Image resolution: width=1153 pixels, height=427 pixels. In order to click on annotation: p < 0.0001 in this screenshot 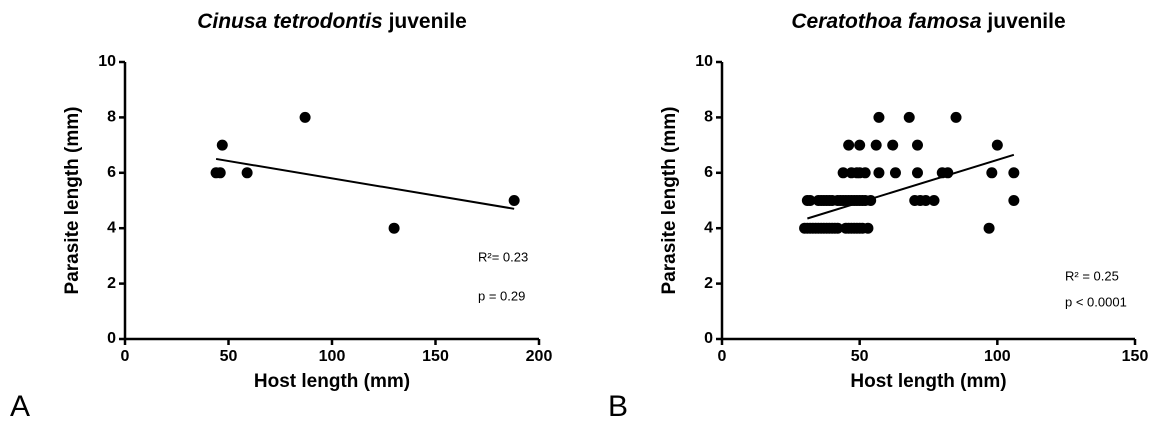, I will do `click(1096, 301)`.